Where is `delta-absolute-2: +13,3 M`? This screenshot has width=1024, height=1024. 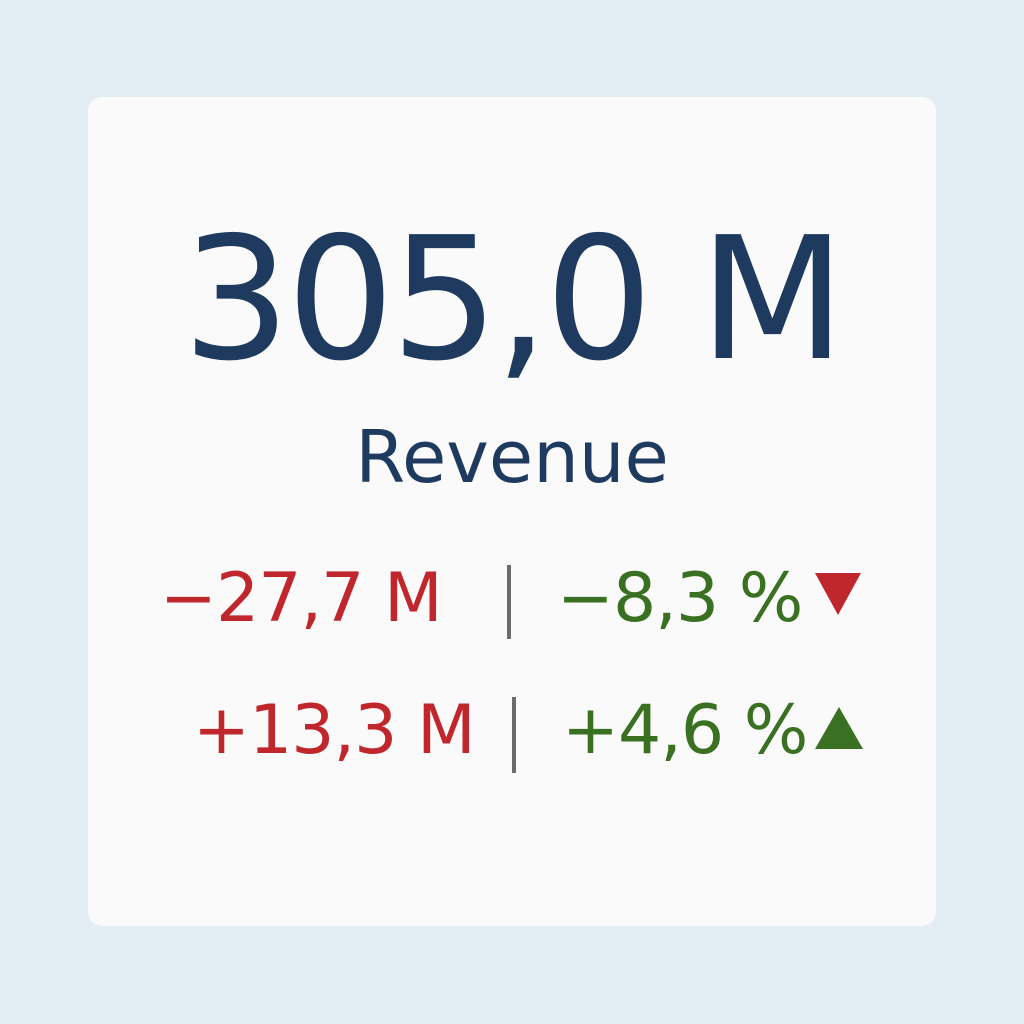 delta-absolute-2: +13,3 M is located at coordinates (334, 730).